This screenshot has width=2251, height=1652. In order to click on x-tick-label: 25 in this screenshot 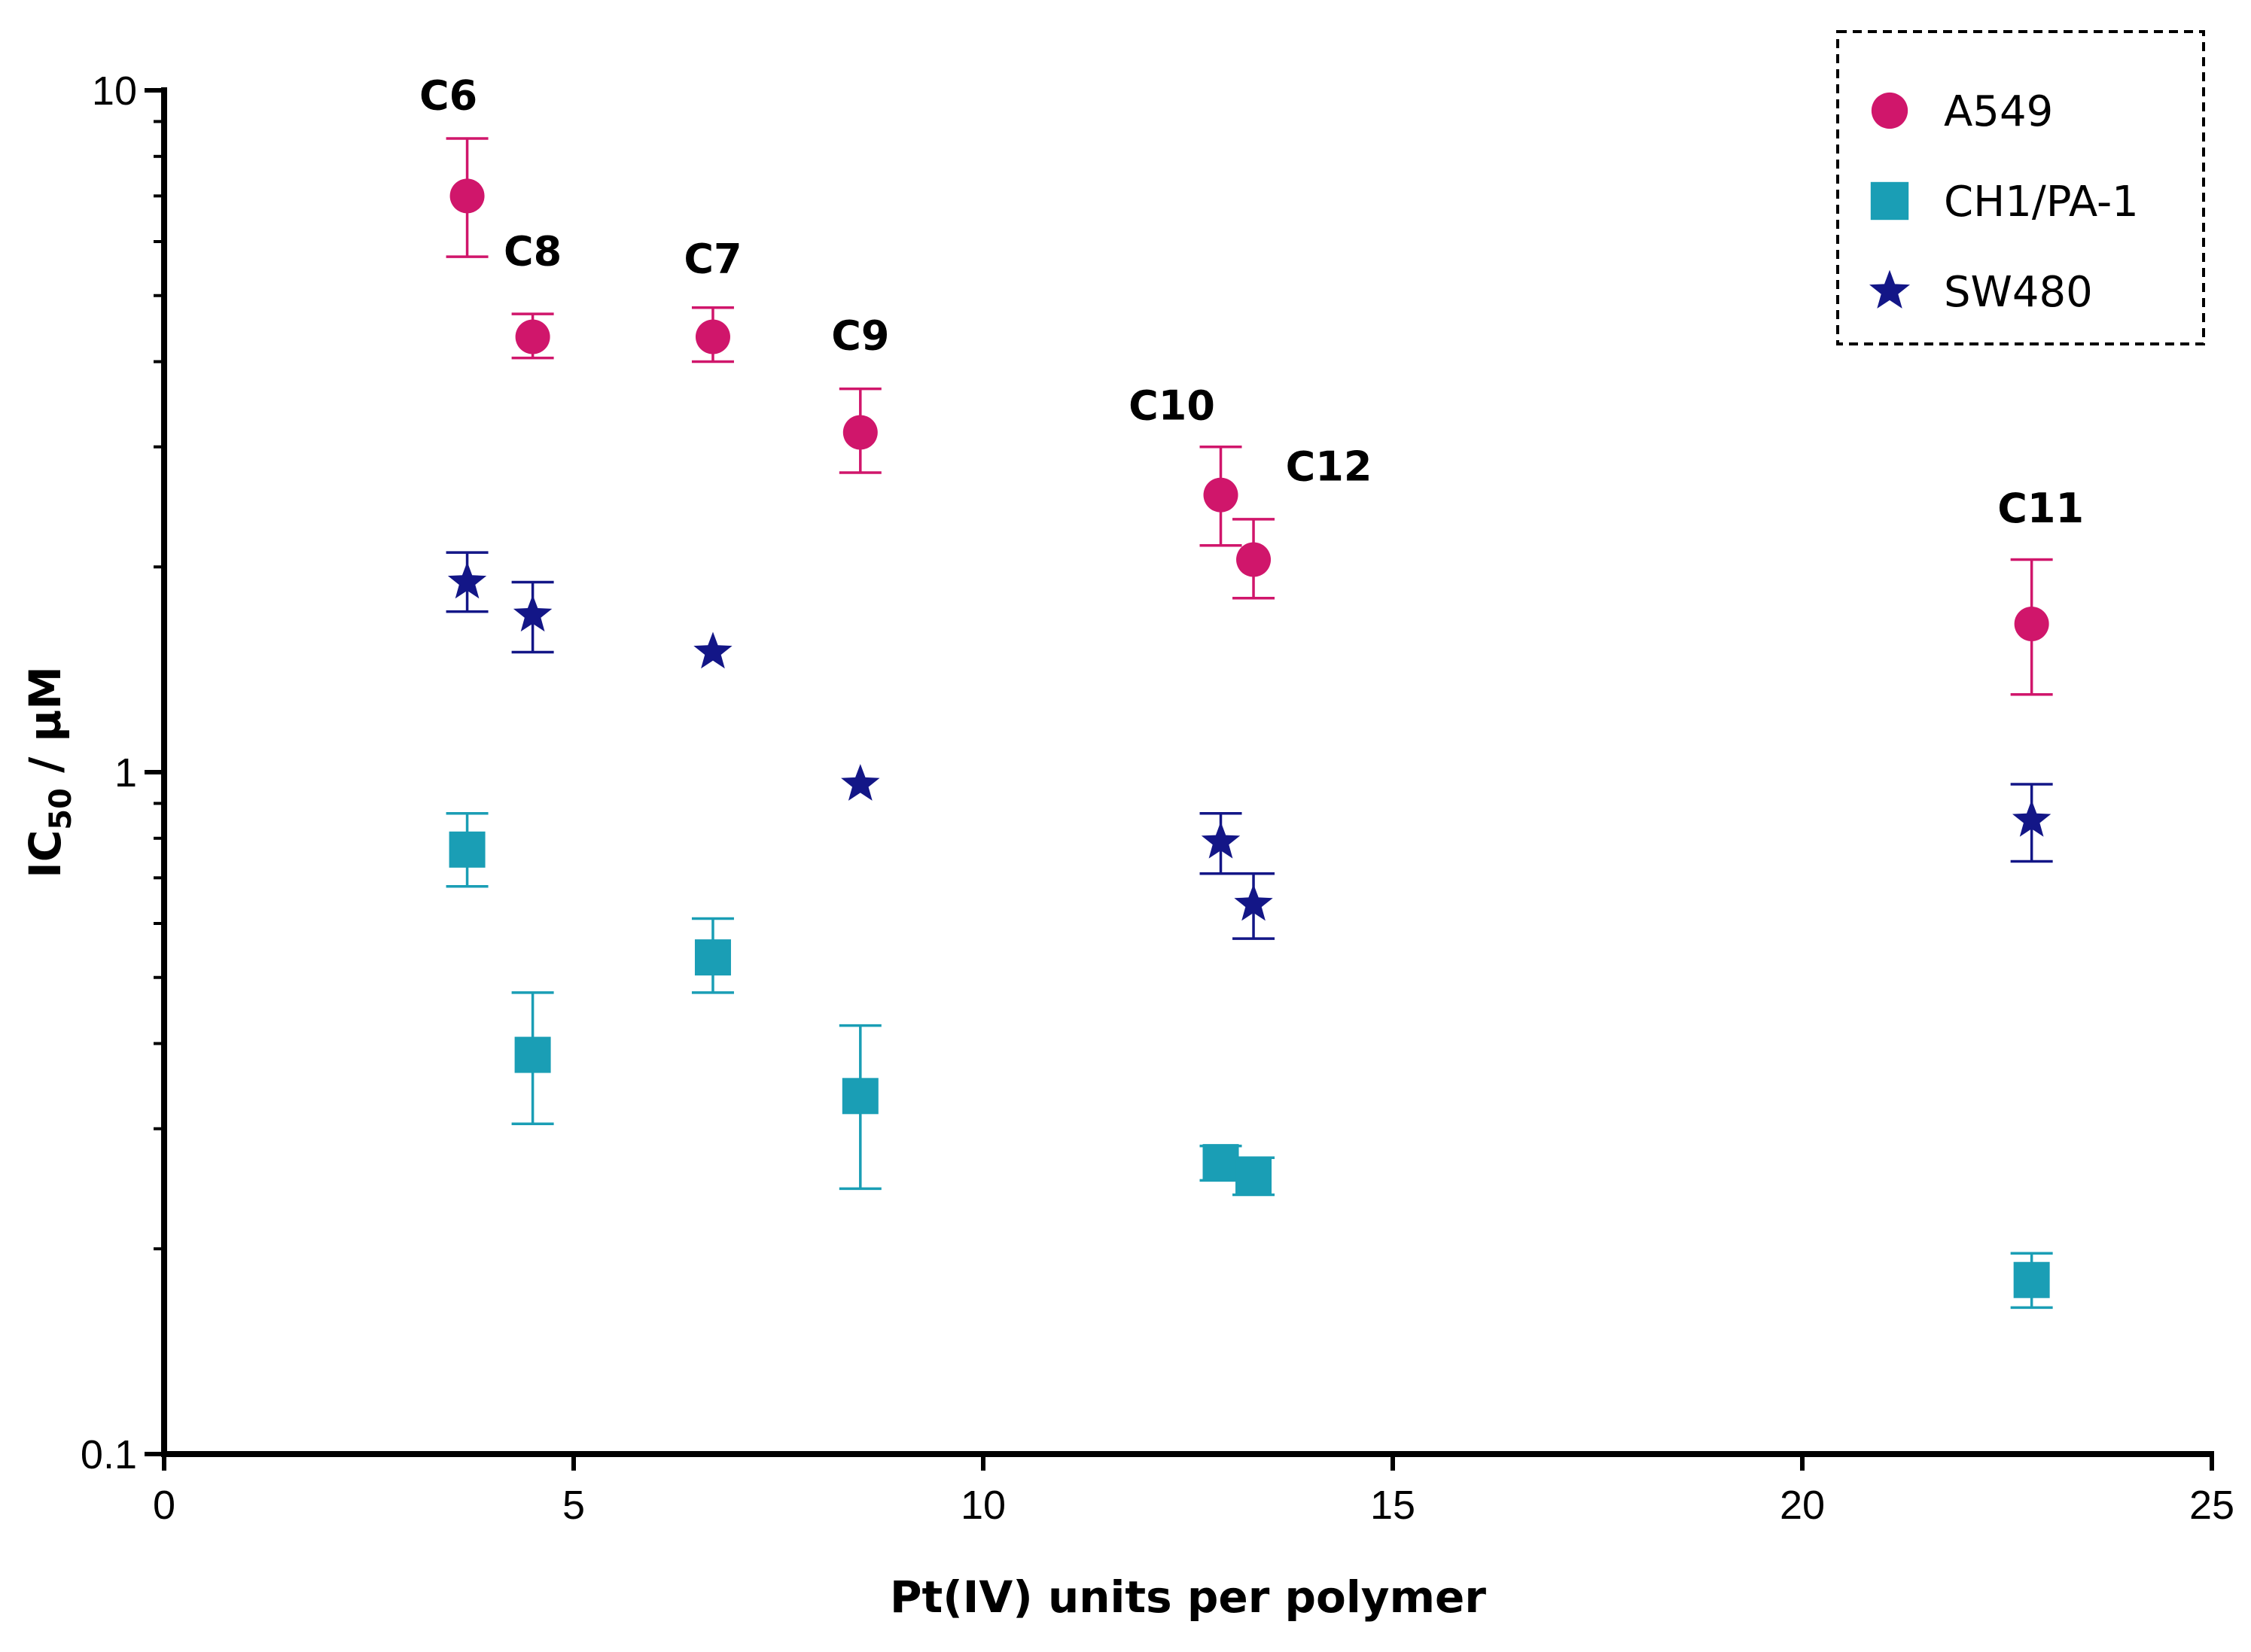, I will do `click(2211, 1506)`.